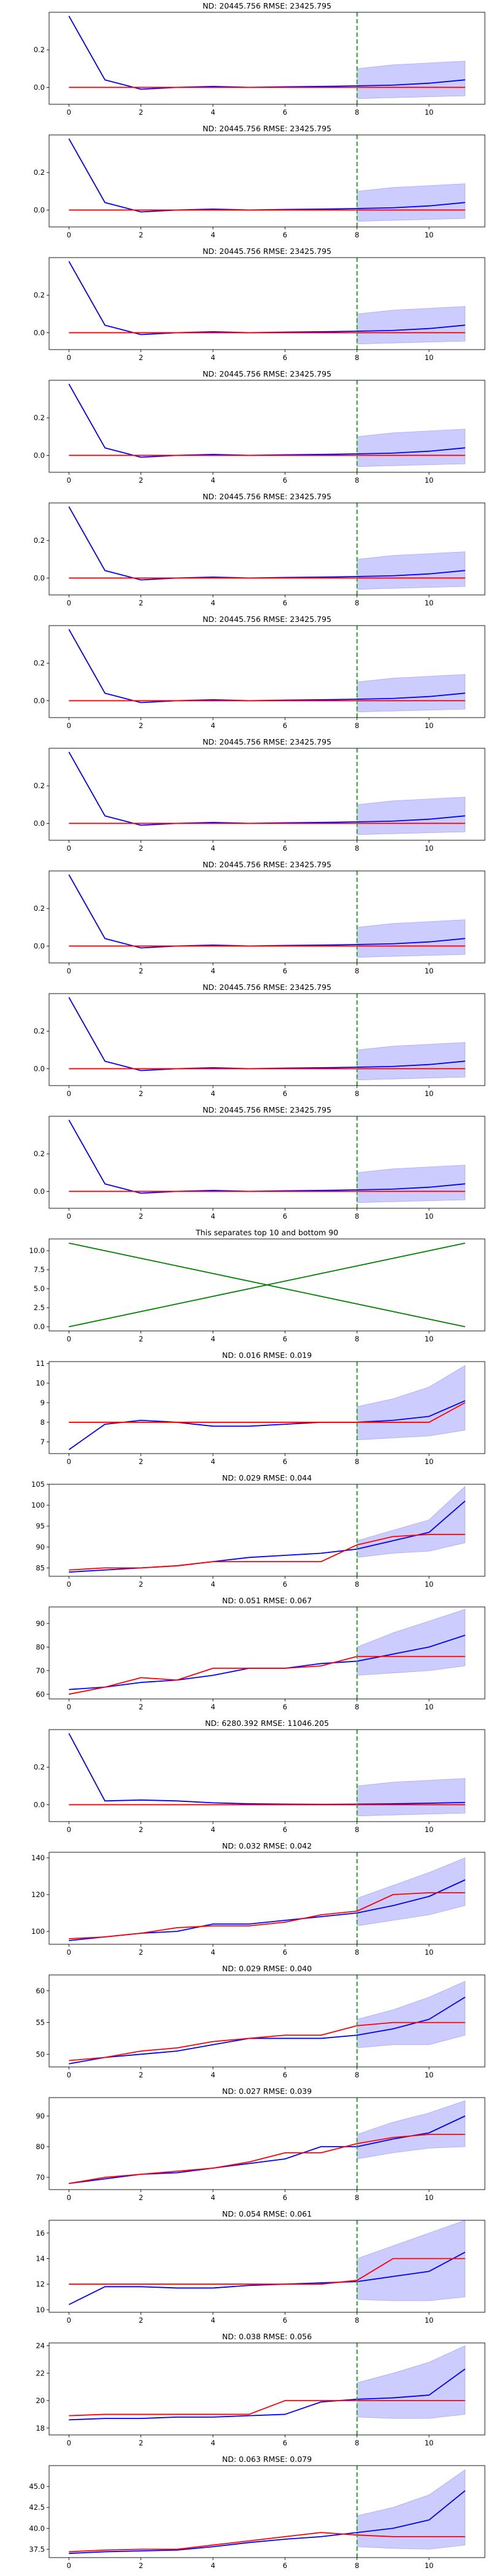 This screenshot has height=2576, width=491. What do you see at coordinates (40, 2428) in the screenshot?
I see `y-tick-label: 18` at bounding box center [40, 2428].